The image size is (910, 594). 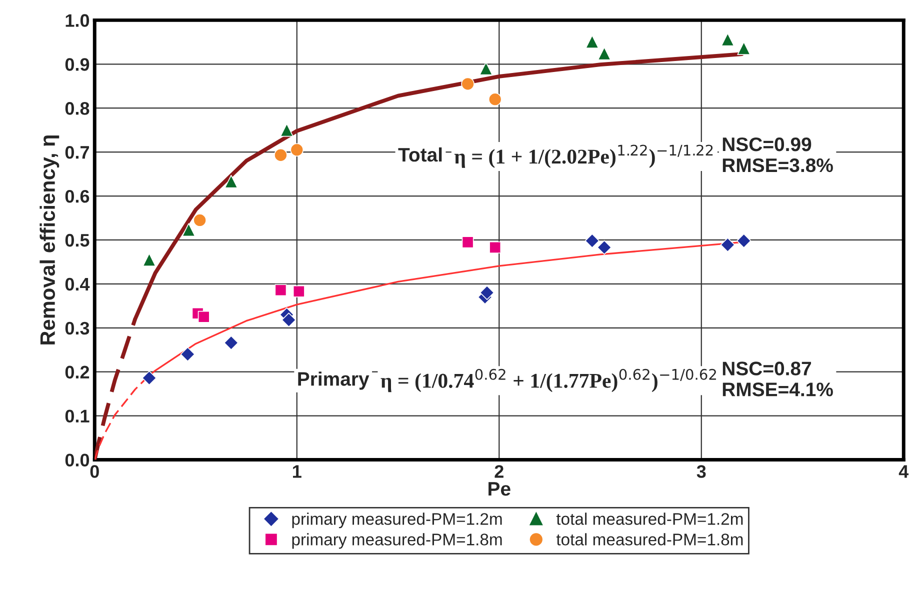 I want to click on y-tick-label: 0.6, so click(x=77, y=196).